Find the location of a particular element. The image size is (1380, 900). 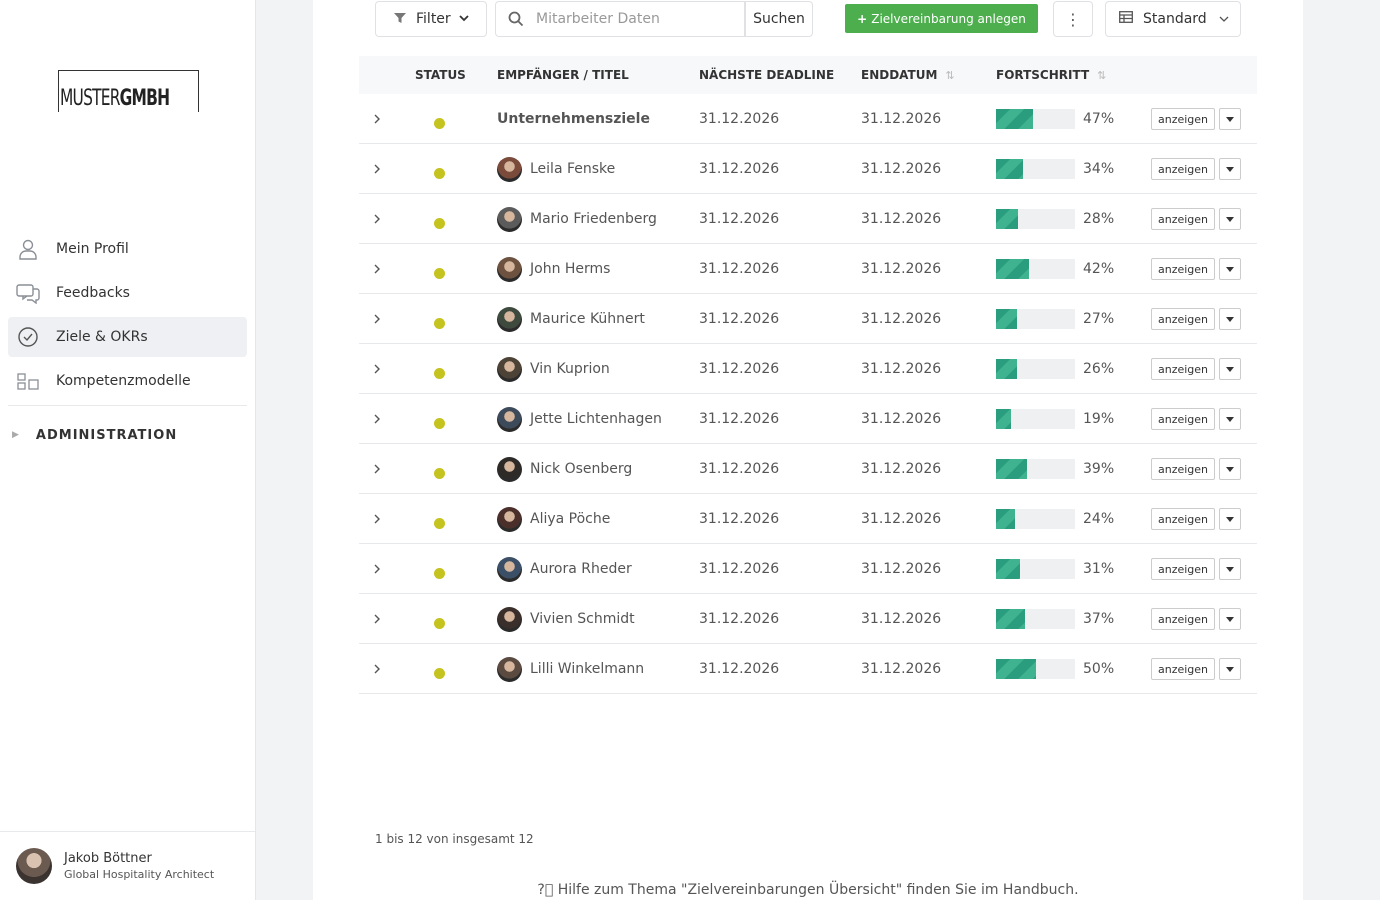

sort-icon: ⇅ is located at coordinates (1102, 75).